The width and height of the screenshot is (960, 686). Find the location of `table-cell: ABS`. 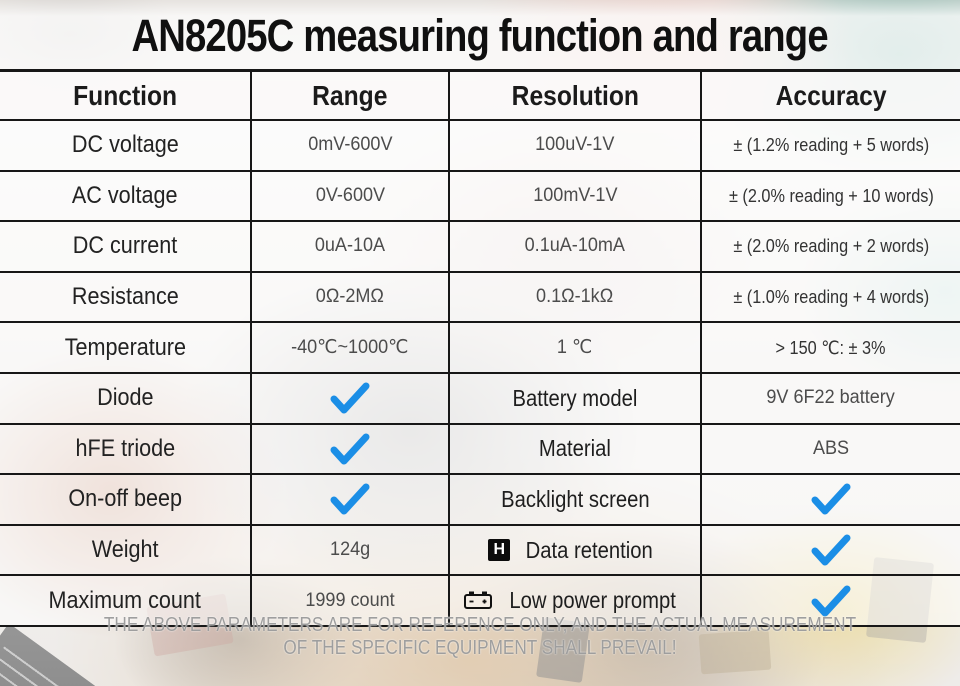

table-cell: ABS is located at coordinates (830, 449).